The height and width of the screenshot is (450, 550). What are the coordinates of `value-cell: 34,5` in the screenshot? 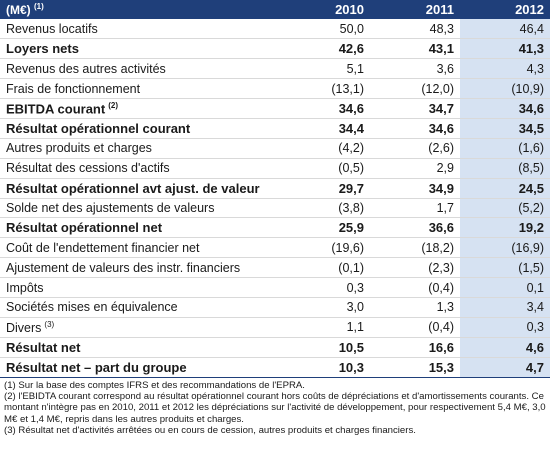 It's located at (505, 128).